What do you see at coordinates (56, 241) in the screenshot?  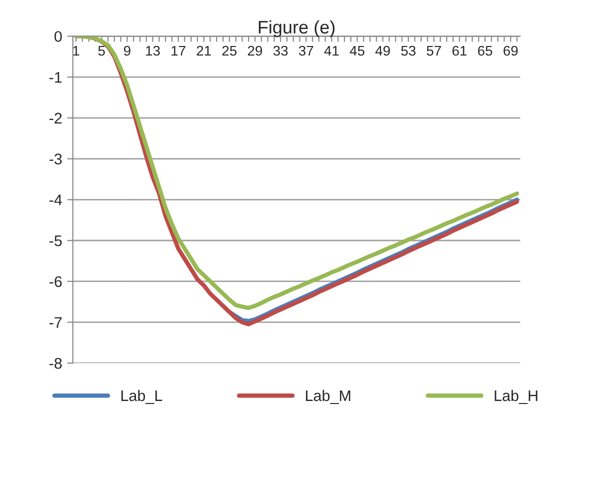 I see `y-tick-label: -5` at bounding box center [56, 241].